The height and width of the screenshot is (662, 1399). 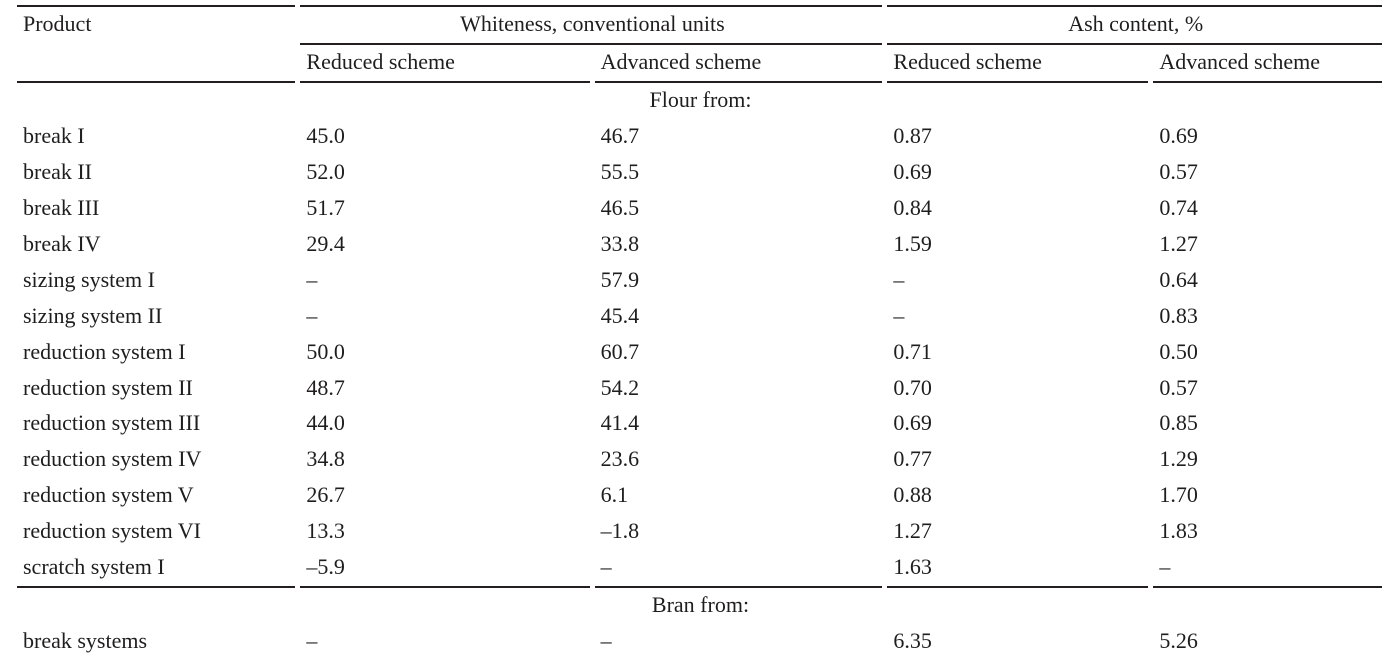 I want to click on section-title: Bran from:, so click(x=700, y=605).